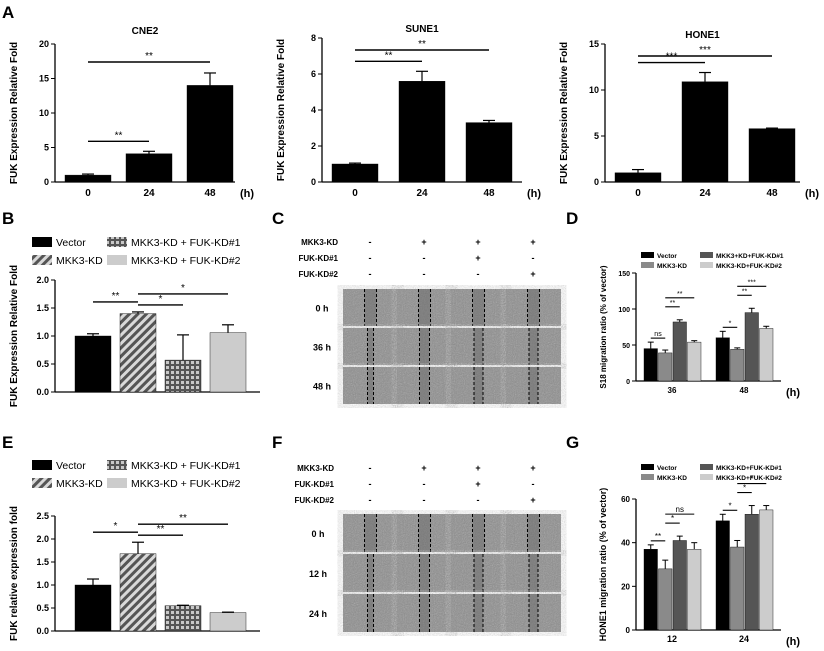  What do you see at coordinates (750, 256) in the screenshot?
I see `legend-label: MKK3+KD+FUK-KD#1` at bounding box center [750, 256].